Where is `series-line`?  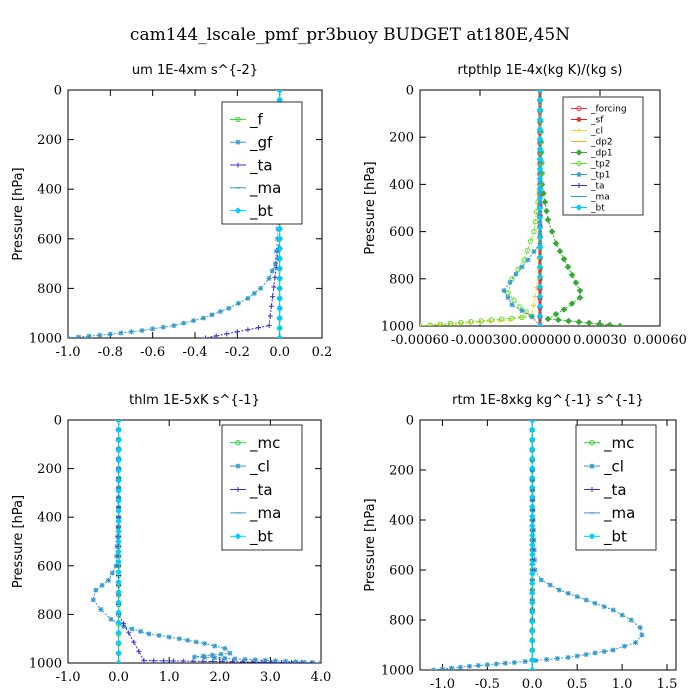
series-line is located at coordinates (481, 208).